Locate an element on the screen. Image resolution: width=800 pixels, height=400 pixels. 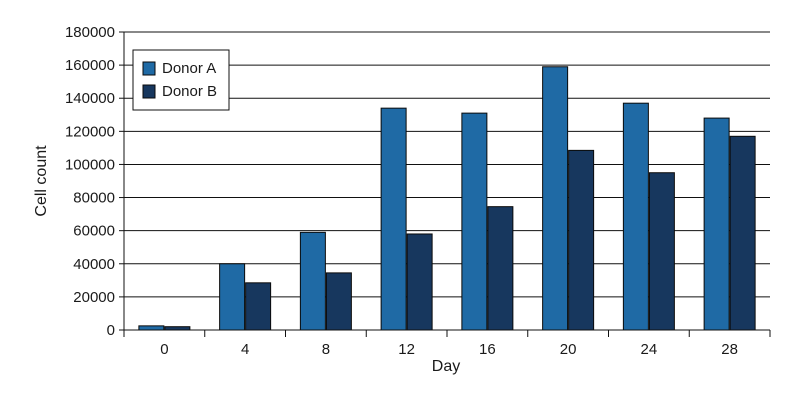
y-tick-label: 40000 is located at coordinates (94, 264).